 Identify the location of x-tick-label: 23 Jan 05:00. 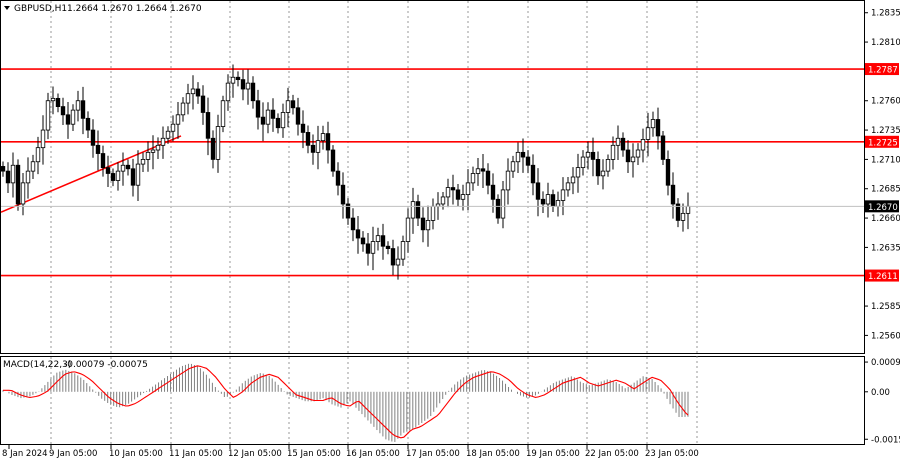
(672, 454).